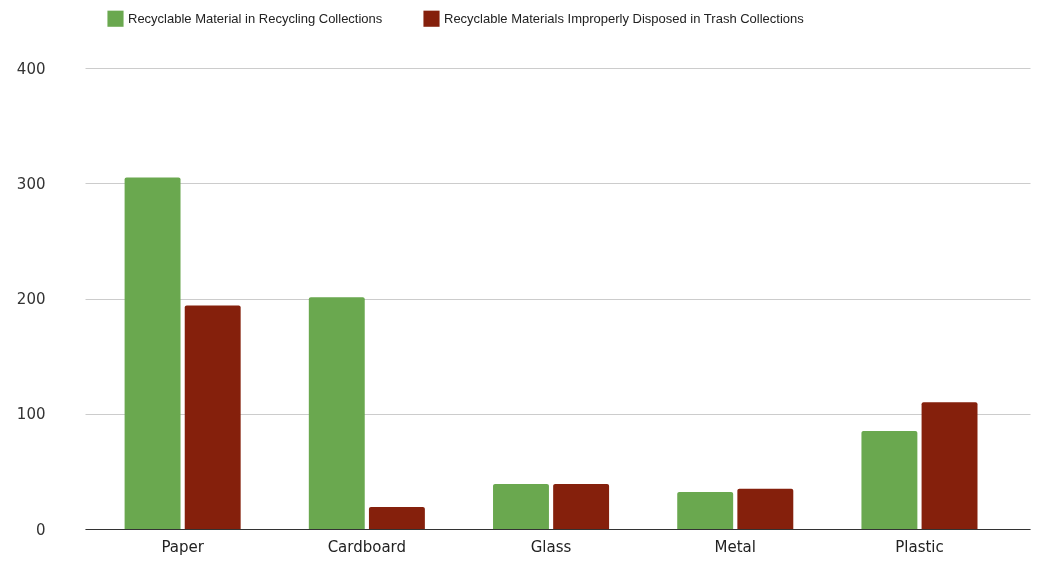 The height and width of the screenshot is (564, 1047). I want to click on y-tick-label: 100, so click(31, 414).